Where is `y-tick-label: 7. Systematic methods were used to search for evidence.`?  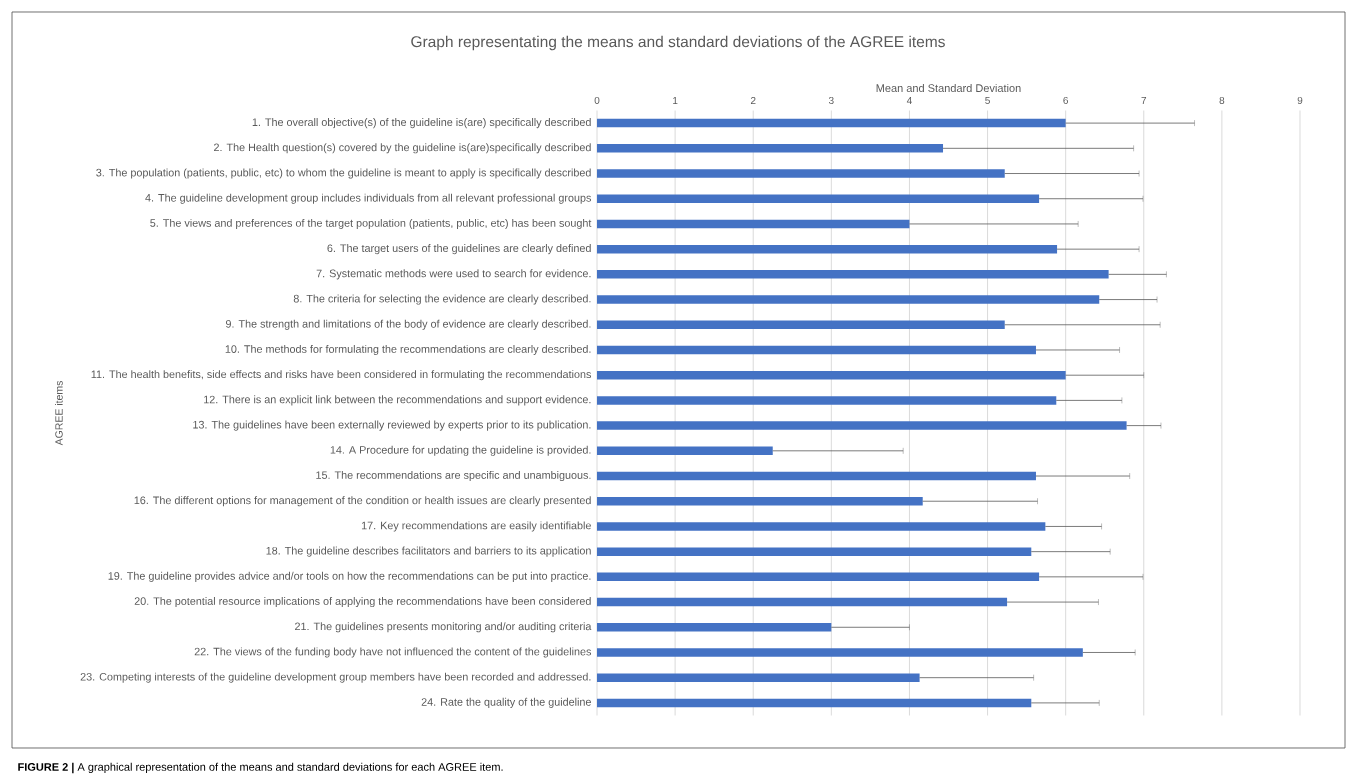 y-tick-label: 7. Systematic methods were used to search for evidence. is located at coordinates (453, 274).